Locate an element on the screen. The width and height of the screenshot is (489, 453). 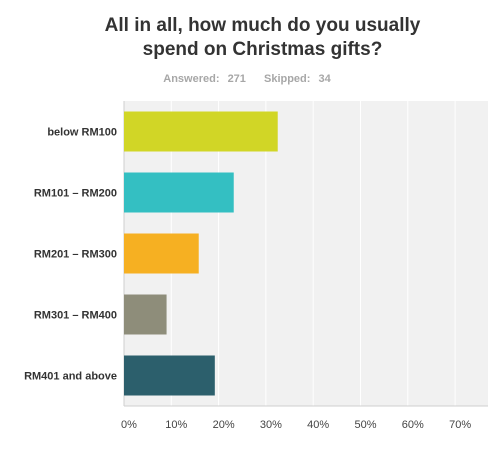
x-tick-label: 40% is located at coordinates (318, 425).